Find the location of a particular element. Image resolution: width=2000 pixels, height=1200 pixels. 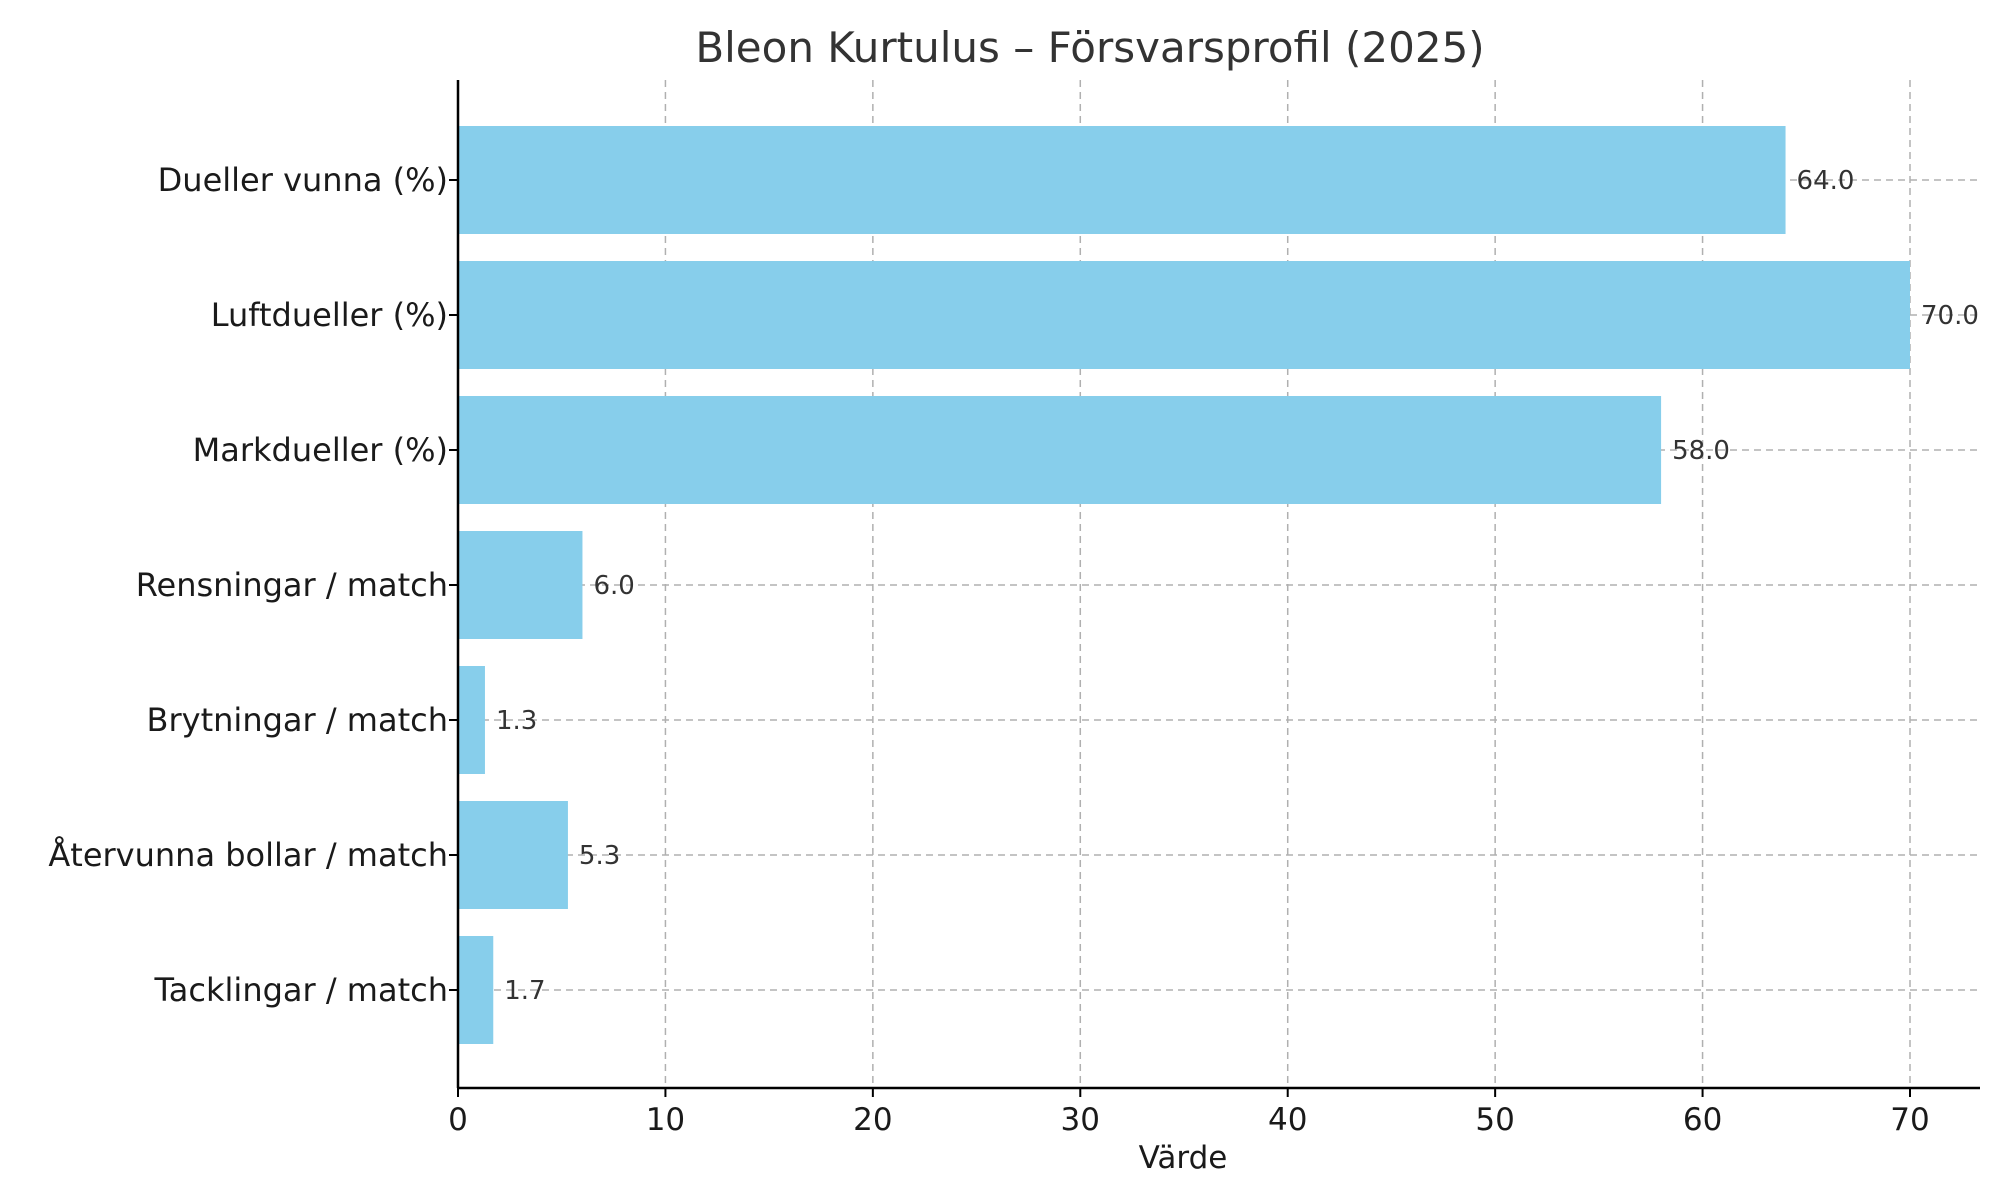

category-label: Luftdueller (%) is located at coordinates (329, 315).